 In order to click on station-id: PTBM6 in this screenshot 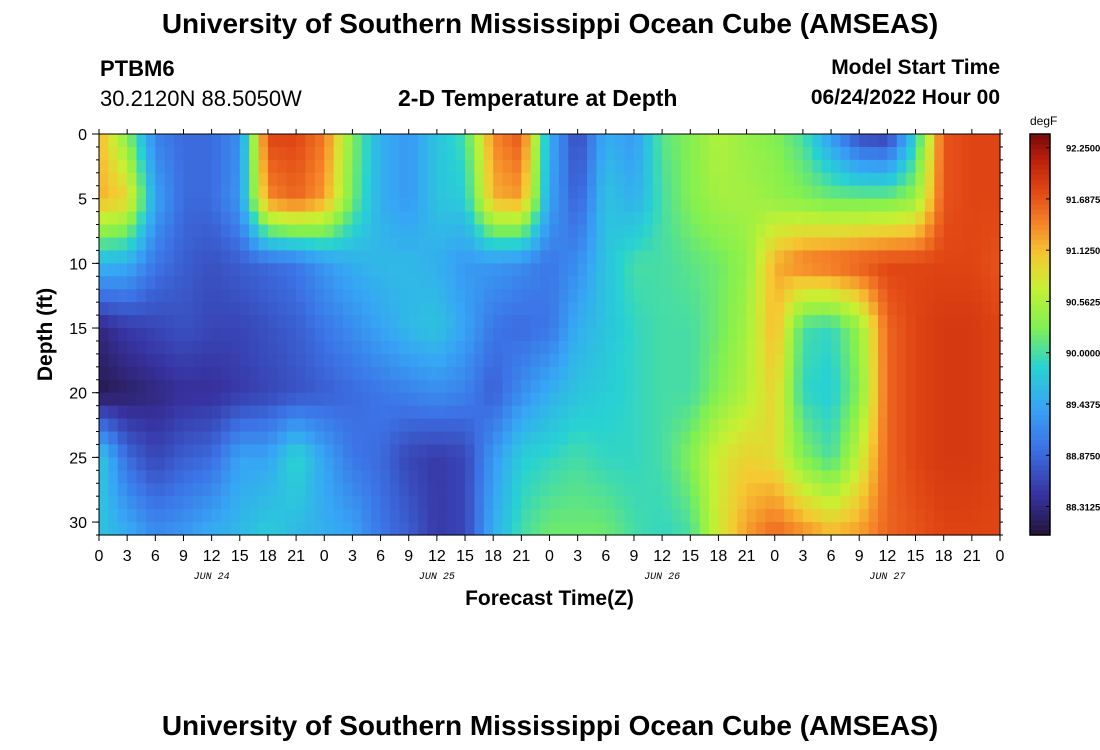, I will do `click(137, 68)`.